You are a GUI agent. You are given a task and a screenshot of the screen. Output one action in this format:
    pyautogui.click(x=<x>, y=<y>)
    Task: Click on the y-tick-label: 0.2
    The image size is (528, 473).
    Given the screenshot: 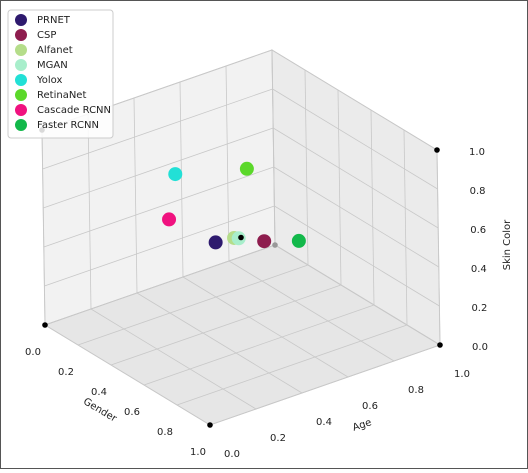 What is the action you would take?
    pyautogui.click(x=278, y=438)
    